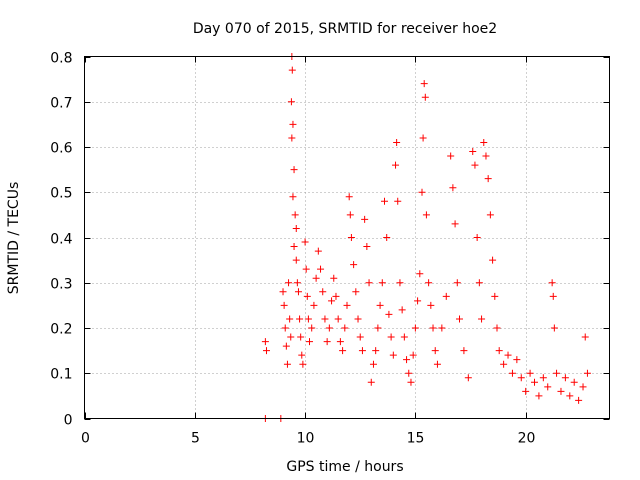 This screenshot has width=640, height=480. What do you see at coordinates (61, 59) in the screenshot?
I see `y-tick-label: 0.8` at bounding box center [61, 59].